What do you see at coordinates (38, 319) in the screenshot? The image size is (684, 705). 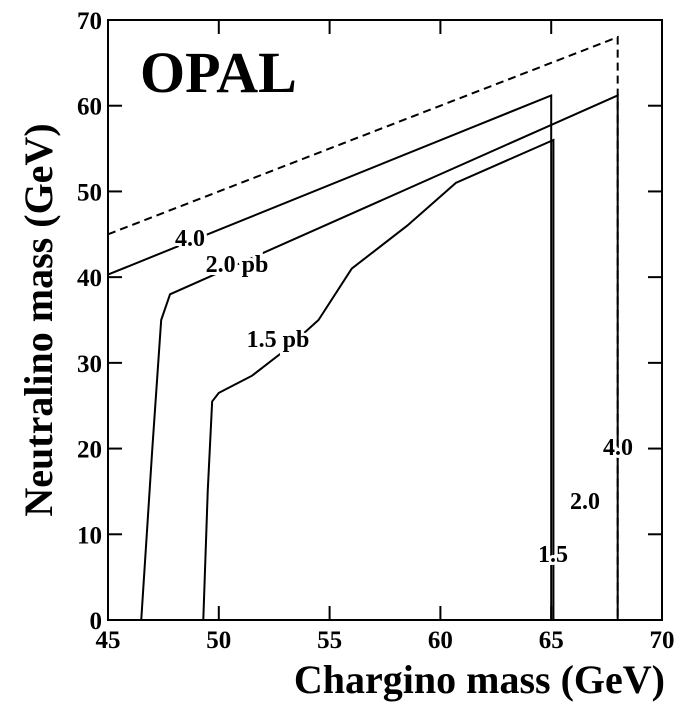 I see `y-axis-label: Neutralino mass (GeV)` at bounding box center [38, 319].